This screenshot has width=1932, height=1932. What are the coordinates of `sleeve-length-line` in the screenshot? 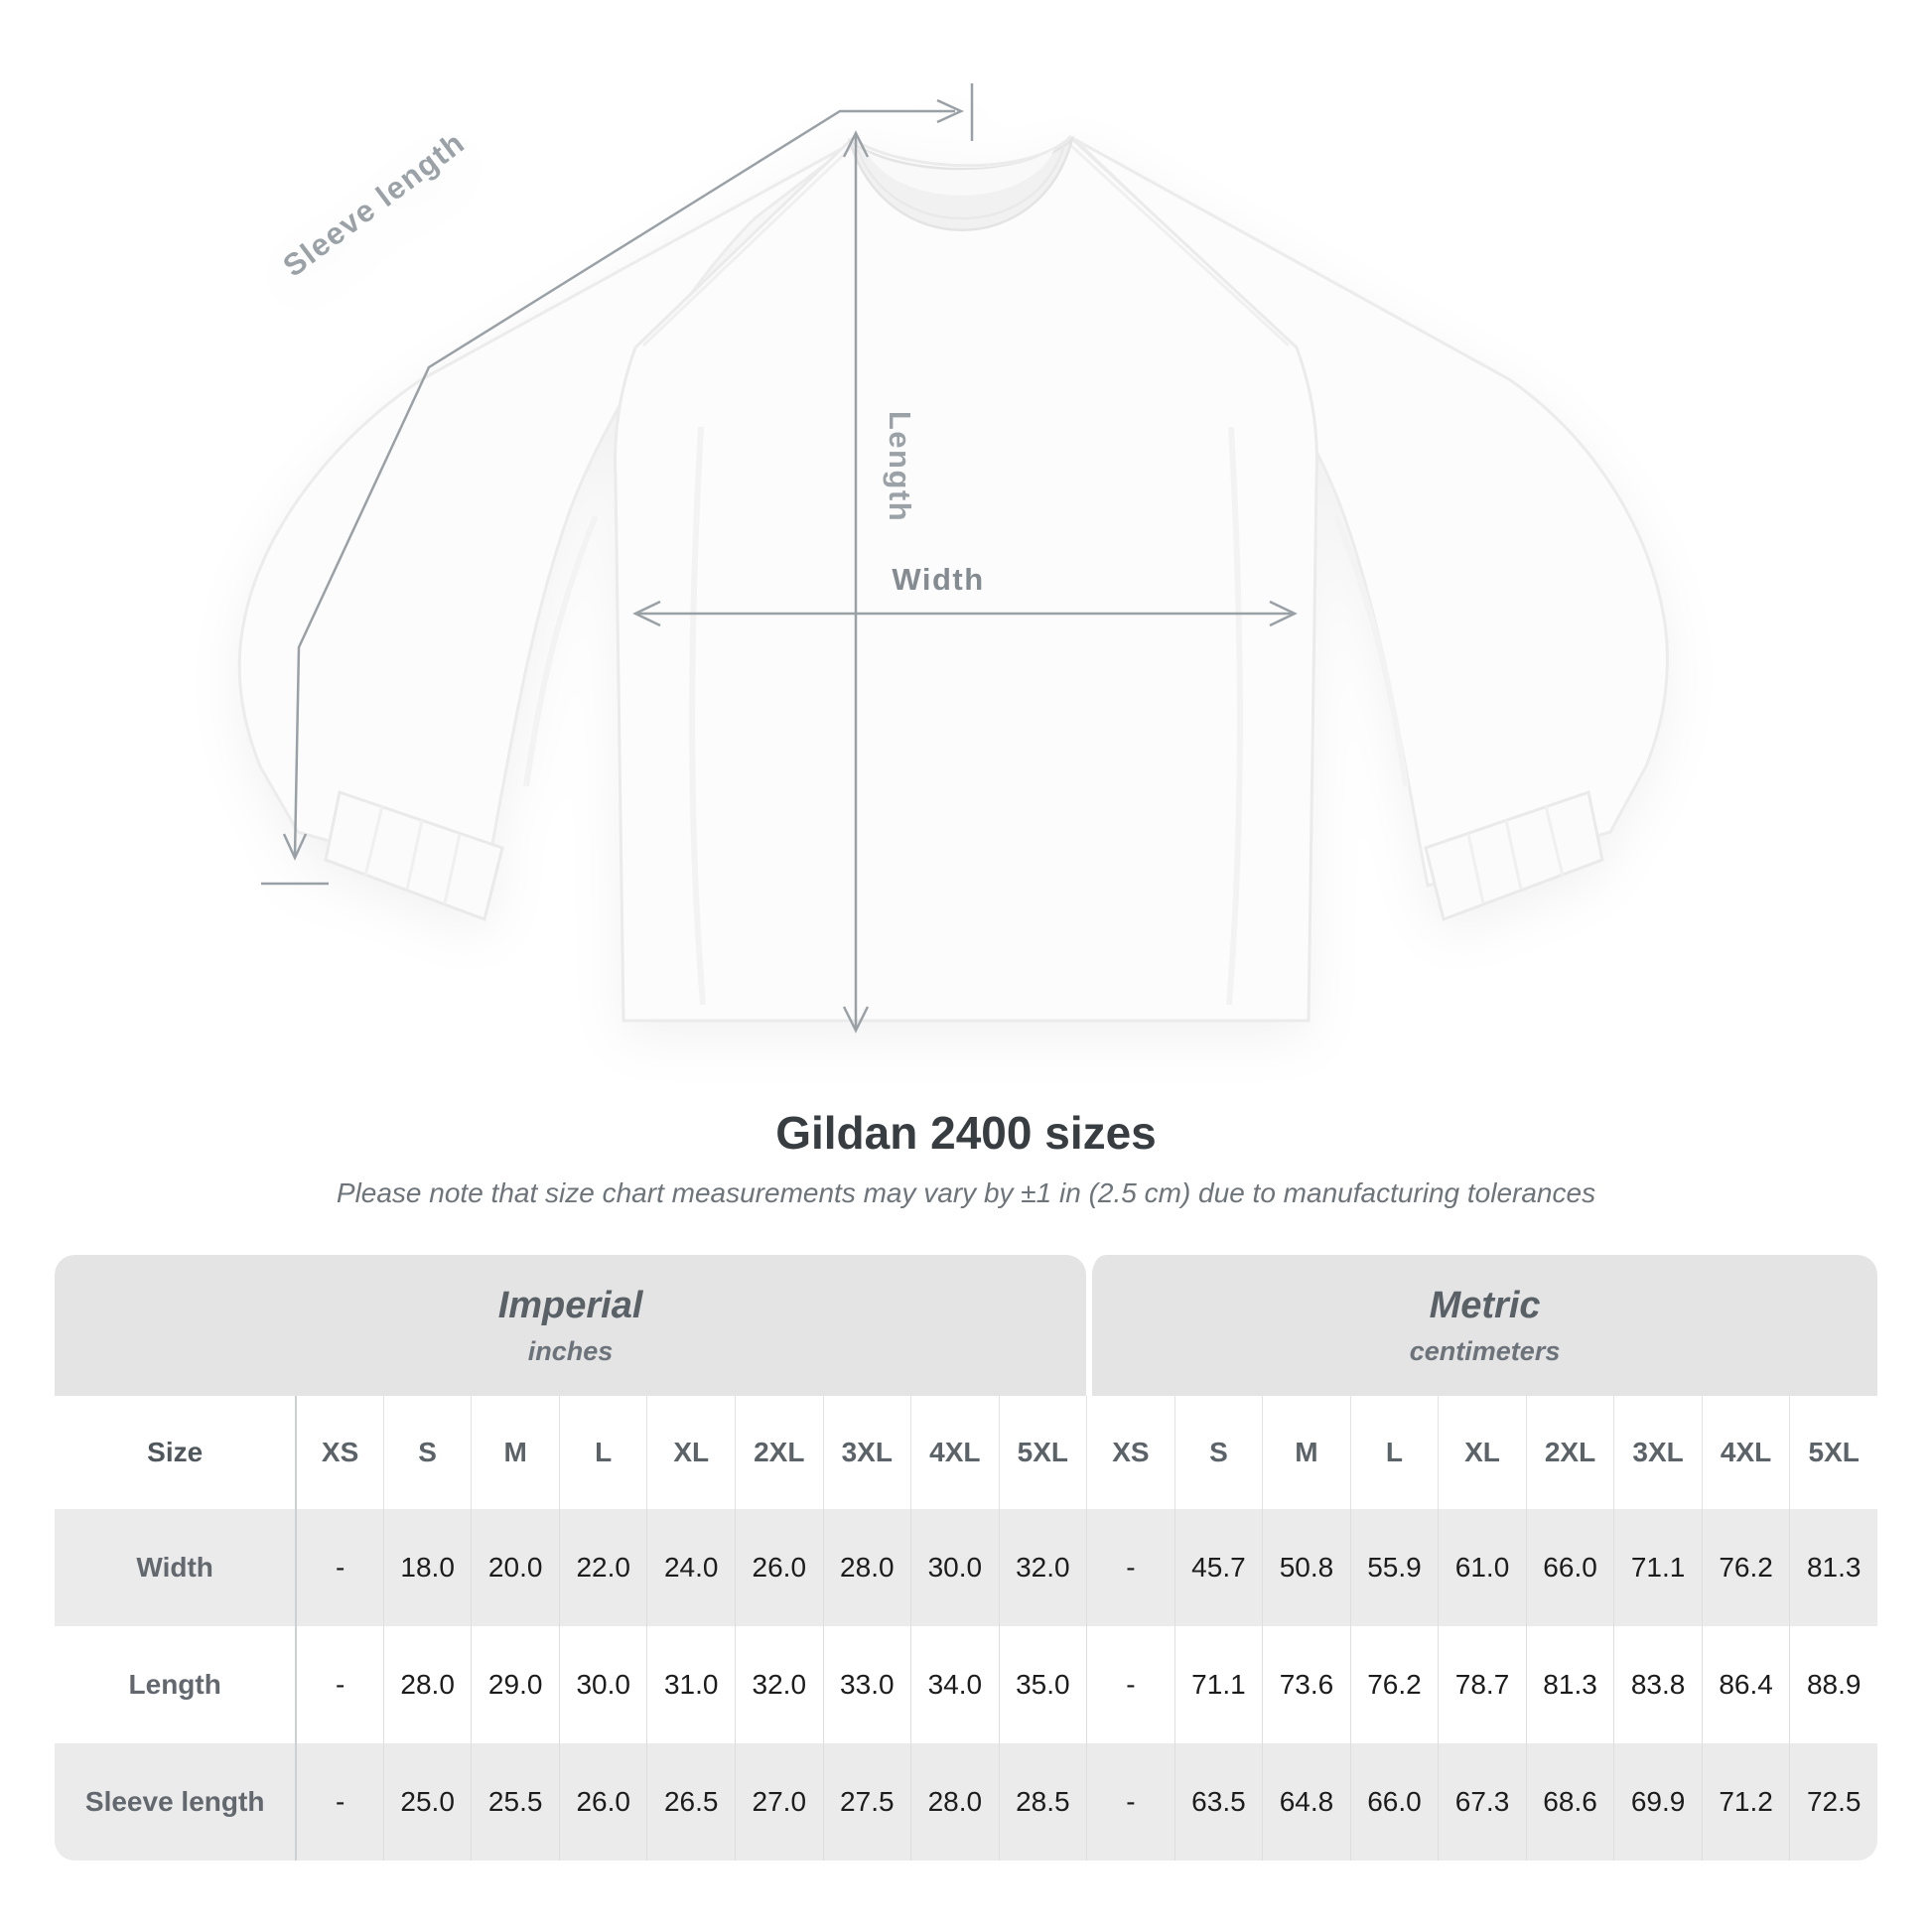 It's located at (624, 483).